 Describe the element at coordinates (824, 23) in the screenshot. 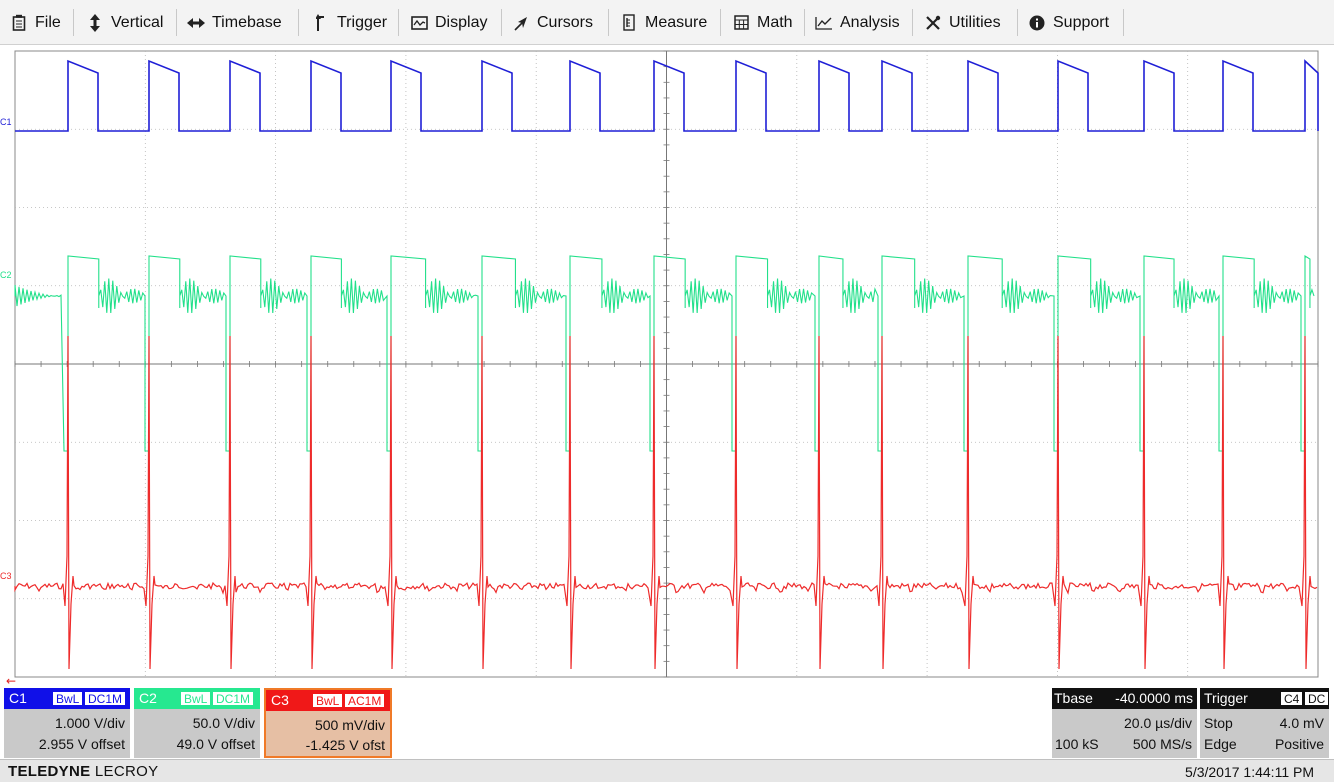

I see `analysis-icon` at that location.